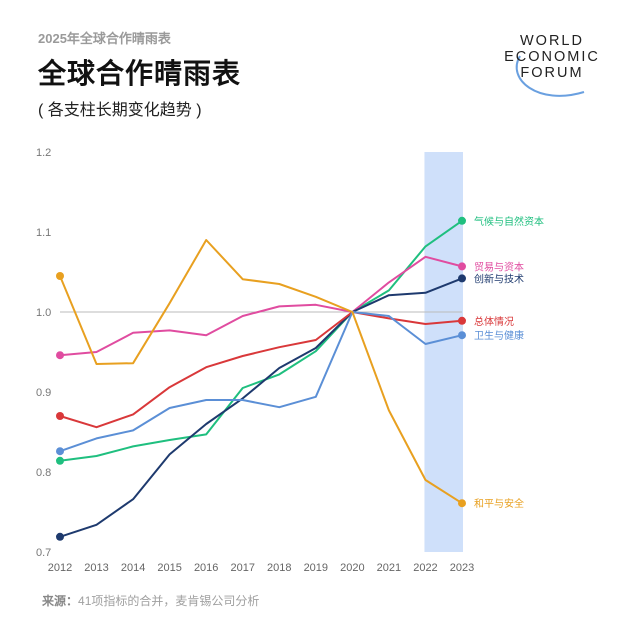 This screenshot has height=640, width=640. What do you see at coordinates (352, 568) in the screenshot?
I see `x-tick-label: 2020` at bounding box center [352, 568].